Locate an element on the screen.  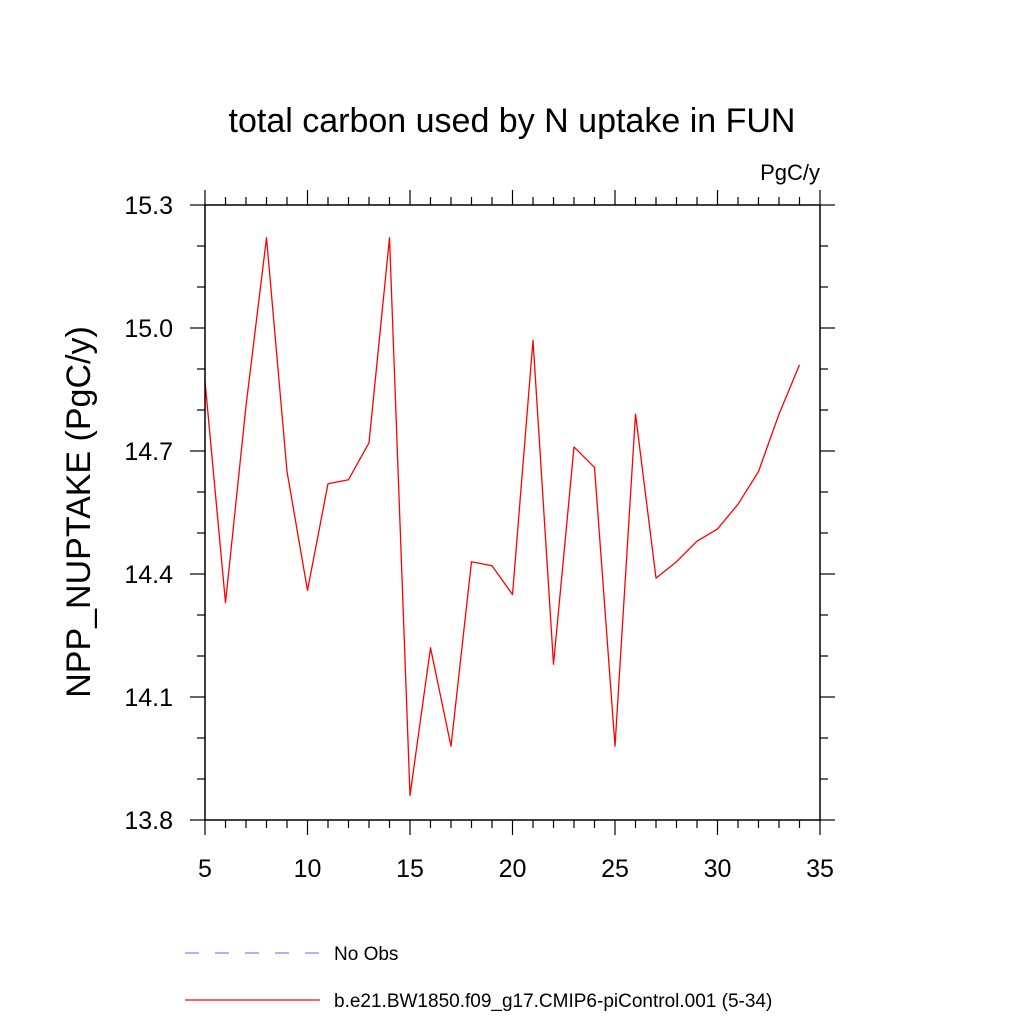
x-tick-label: 15 is located at coordinates (410, 869).